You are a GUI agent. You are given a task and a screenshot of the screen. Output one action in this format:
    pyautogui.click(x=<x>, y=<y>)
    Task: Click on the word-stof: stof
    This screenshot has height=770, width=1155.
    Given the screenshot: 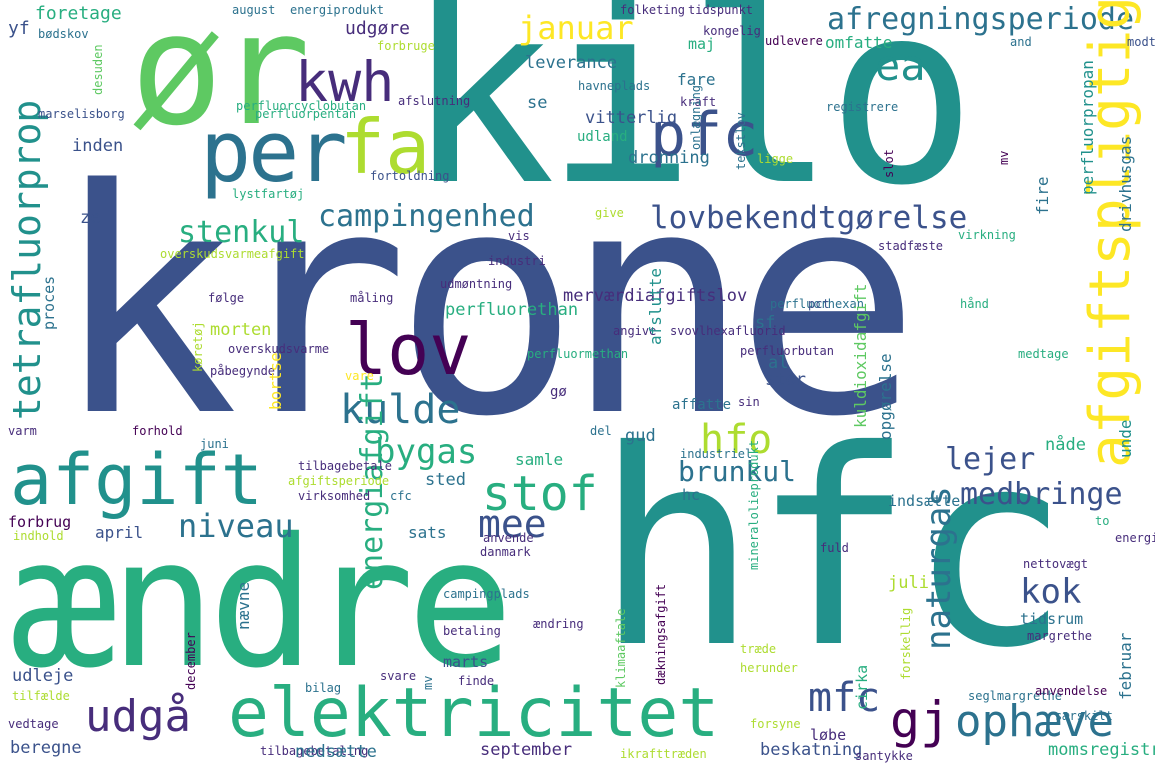 What is the action you would take?
    pyautogui.click(x=540, y=494)
    